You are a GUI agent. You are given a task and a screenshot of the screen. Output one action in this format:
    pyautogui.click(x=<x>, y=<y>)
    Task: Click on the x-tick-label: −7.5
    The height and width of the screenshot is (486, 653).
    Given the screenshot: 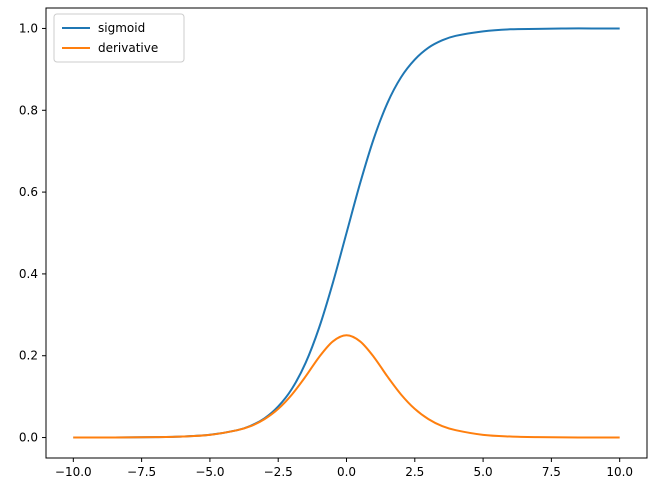 What is the action you would take?
    pyautogui.click(x=141, y=472)
    